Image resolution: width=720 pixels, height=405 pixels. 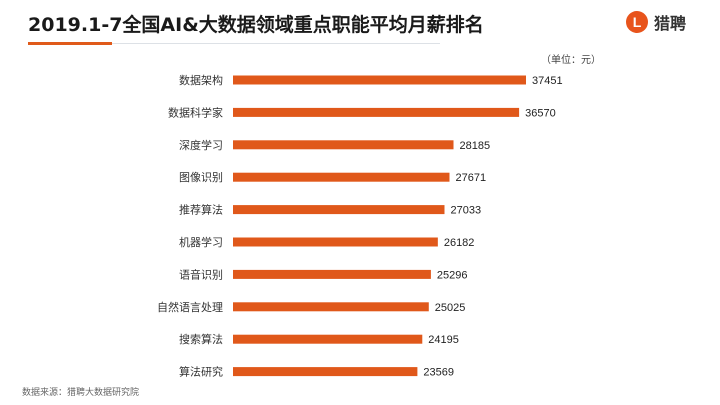 I want to click on category-label: 算法研究, so click(x=201, y=372).